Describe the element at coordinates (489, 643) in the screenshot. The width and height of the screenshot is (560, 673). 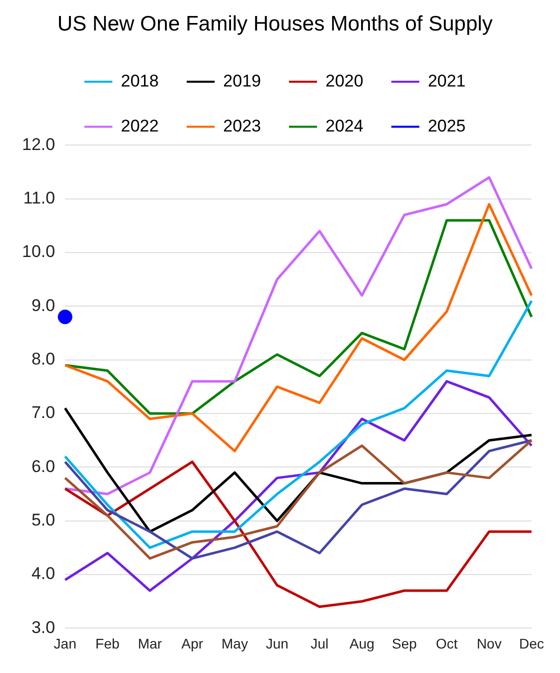
I see `x-tick-label: Nov` at that location.